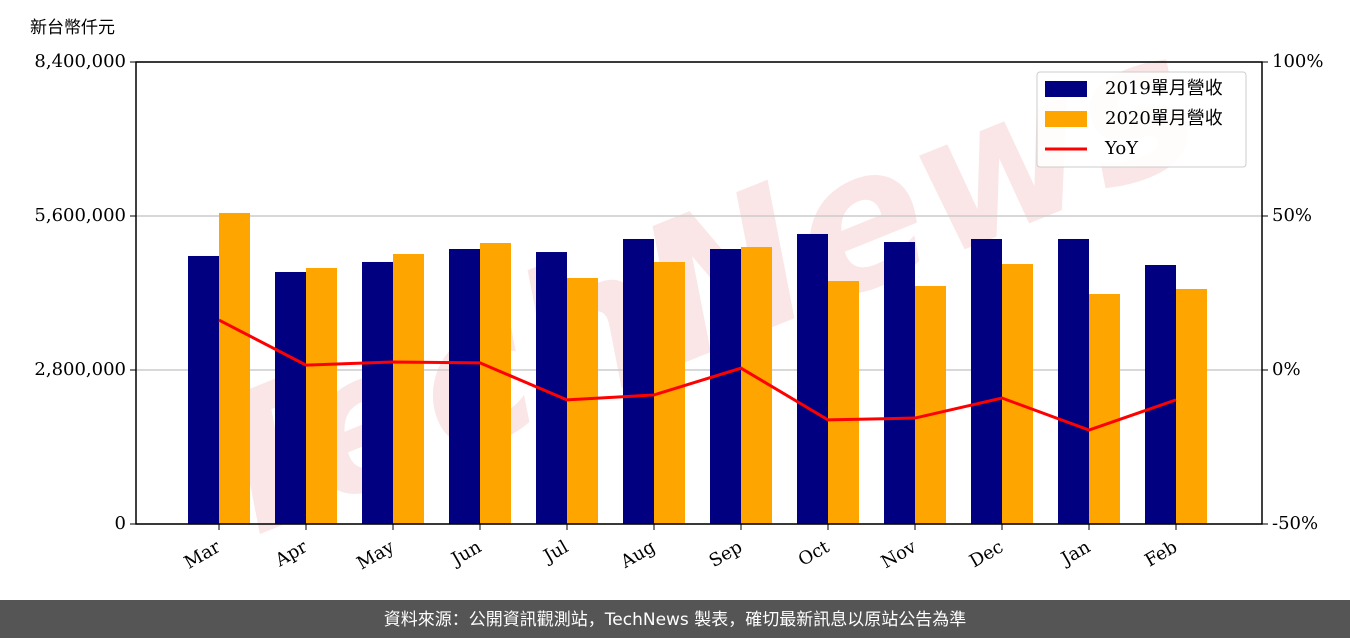 The image size is (1350, 642). Describe the element at coordinates (1295, 523) in the screenshot. I see `y2-tick-label: -50%` at that location.